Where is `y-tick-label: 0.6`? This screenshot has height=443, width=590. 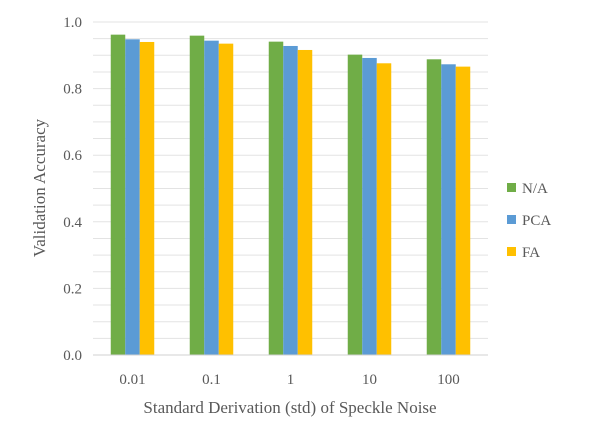 y-tick-label: 0.6 is located at coordinates (72, 156).